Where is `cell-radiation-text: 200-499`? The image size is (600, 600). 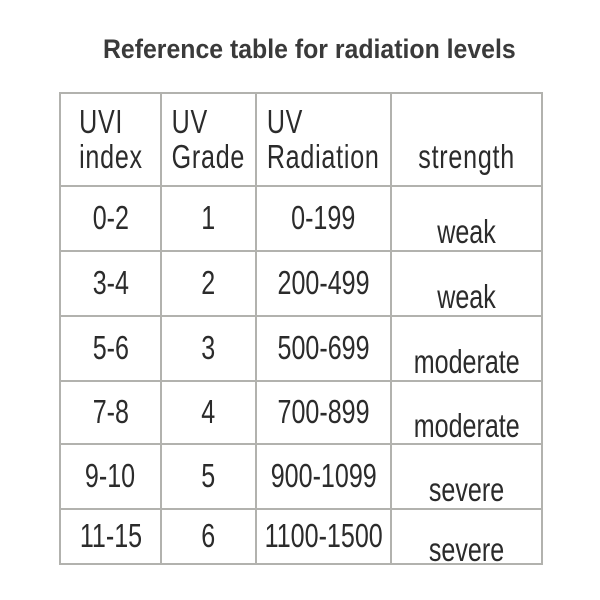
cell-radiation-text: 200-499 is located at coordinates (323, 283).